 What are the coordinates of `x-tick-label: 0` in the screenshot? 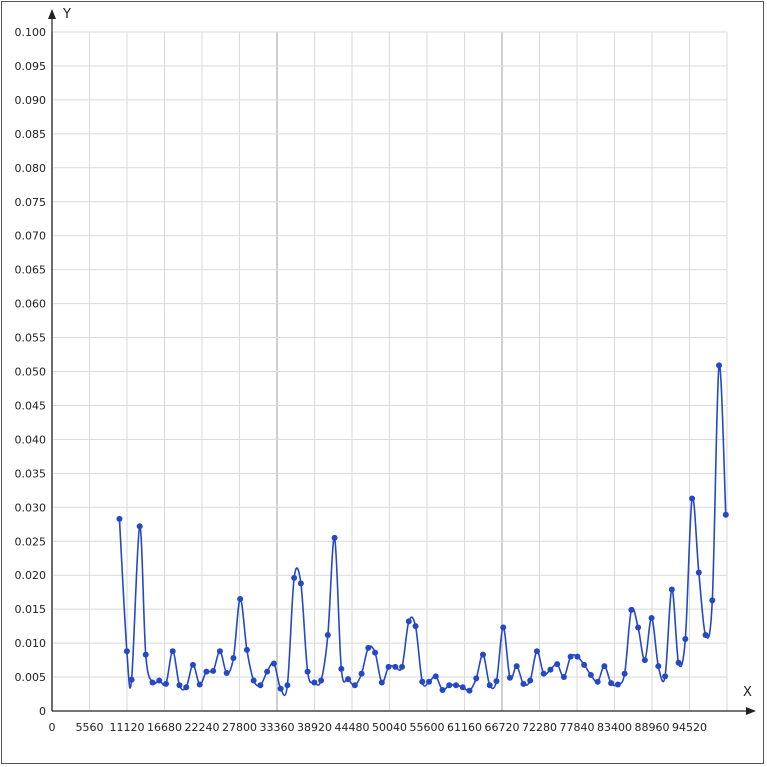 It's located at (52, 727).